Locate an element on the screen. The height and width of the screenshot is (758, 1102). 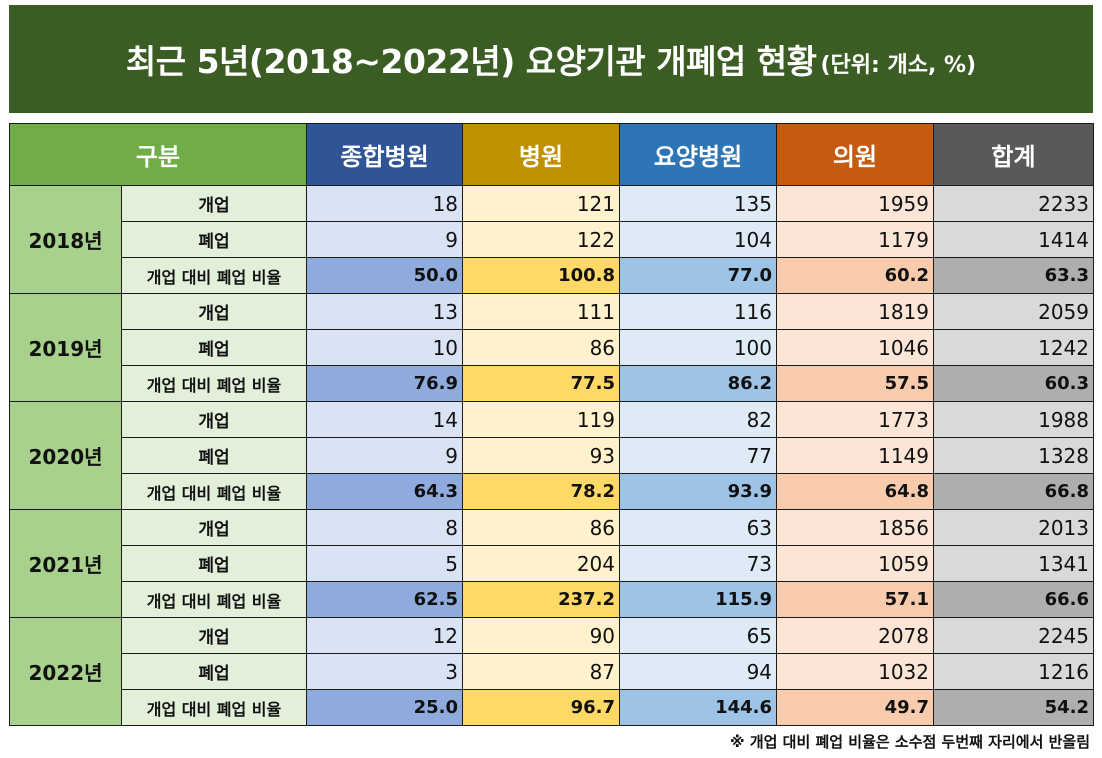
value-cell: 50.0 is located at coordinates (385, 275).